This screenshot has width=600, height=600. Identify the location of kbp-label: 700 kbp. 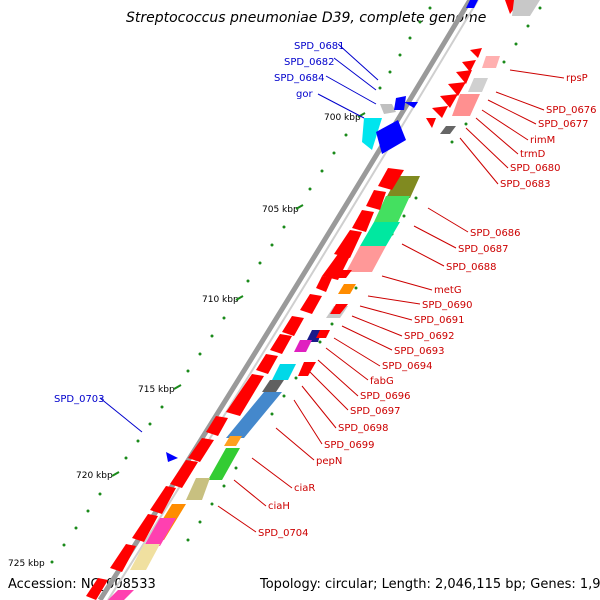
(342, 118).